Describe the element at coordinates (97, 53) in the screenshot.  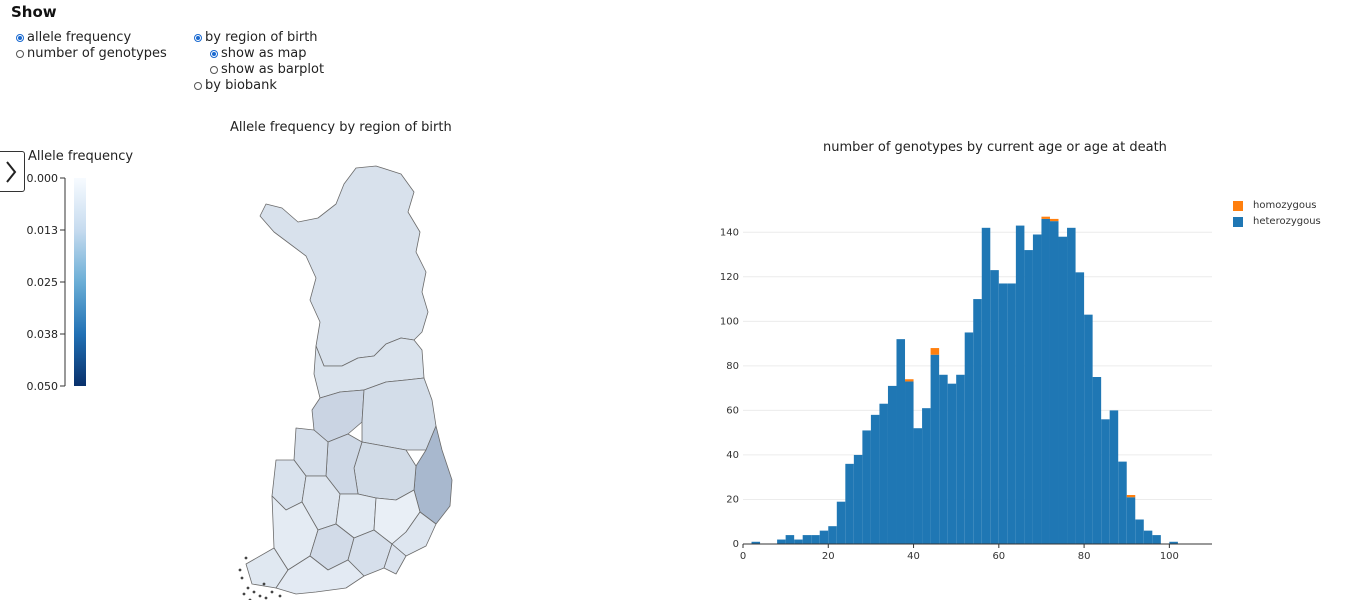
I see `radio-label: number of genotypes` at that location.